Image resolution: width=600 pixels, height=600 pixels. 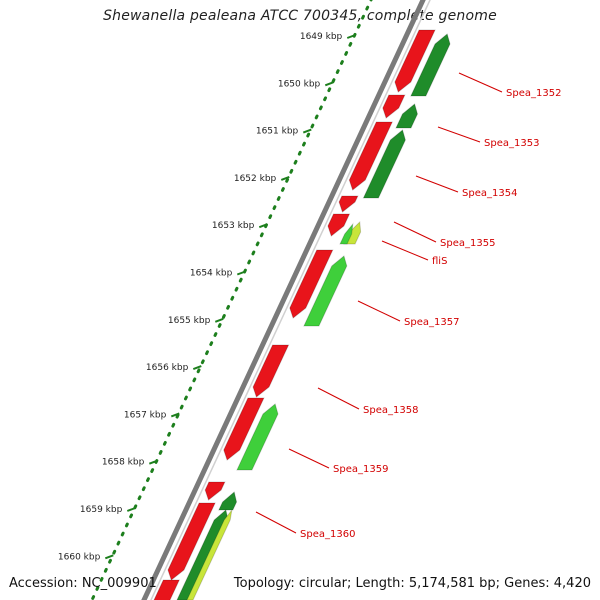 What do you see at coordinates (511, 143) in the screenshot?
I see `gene-label: Spea_1353` at bounding box center [511, 143].